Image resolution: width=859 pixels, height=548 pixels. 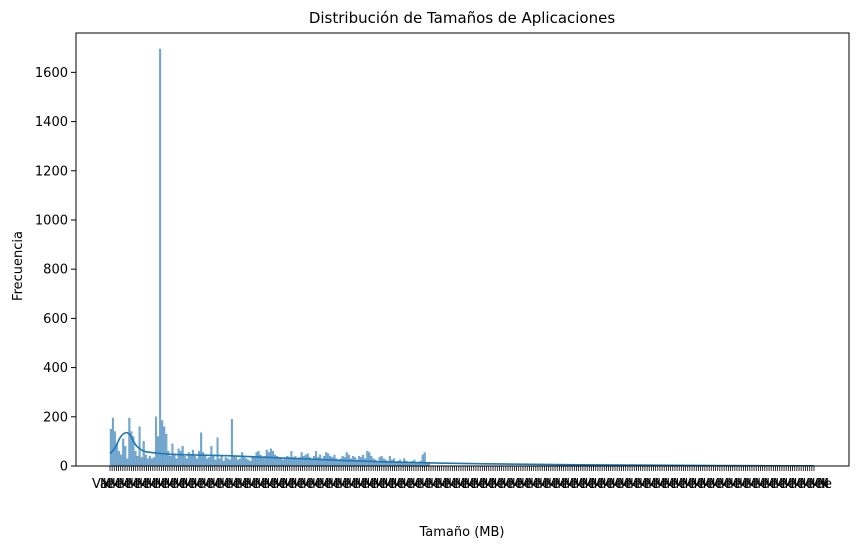 What do you see at coordinates (64, 467) in the screenshot?
I see `y-tick-label: 0` at bounding box center [64, 467].